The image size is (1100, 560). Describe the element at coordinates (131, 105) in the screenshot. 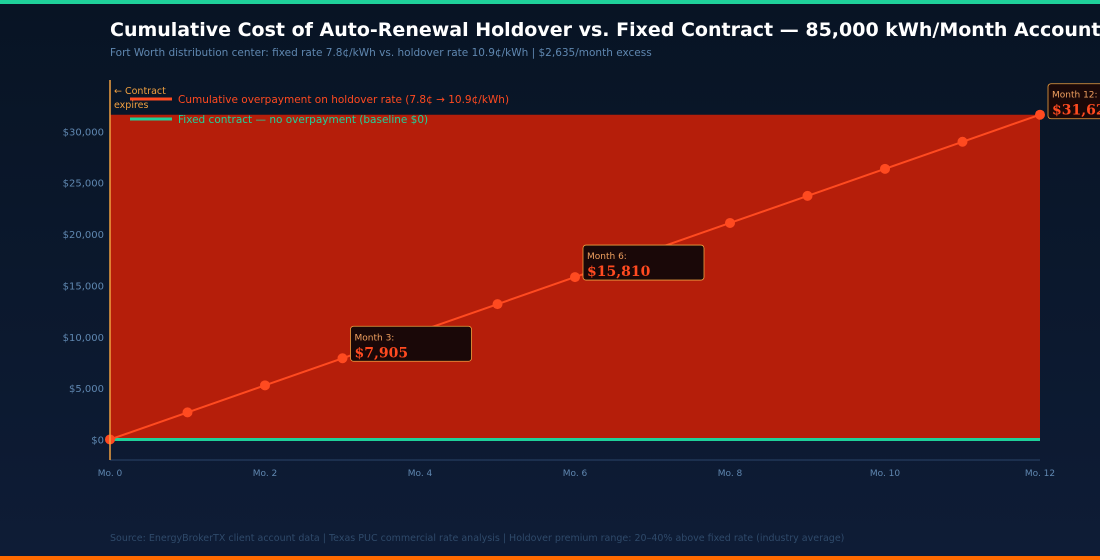

I see `contract-expiry-label-line2: expires` at that location.